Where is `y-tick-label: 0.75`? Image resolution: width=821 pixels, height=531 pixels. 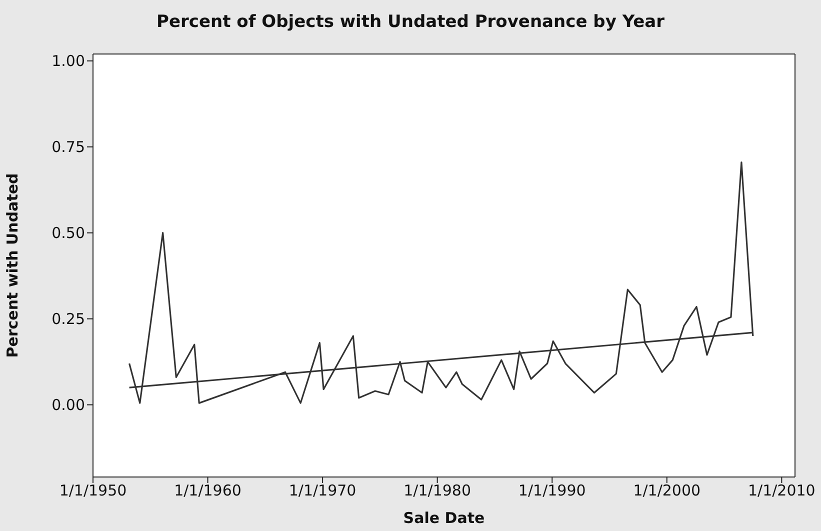 y-tick-label: 0.75 is located at coordinates (68, 147).